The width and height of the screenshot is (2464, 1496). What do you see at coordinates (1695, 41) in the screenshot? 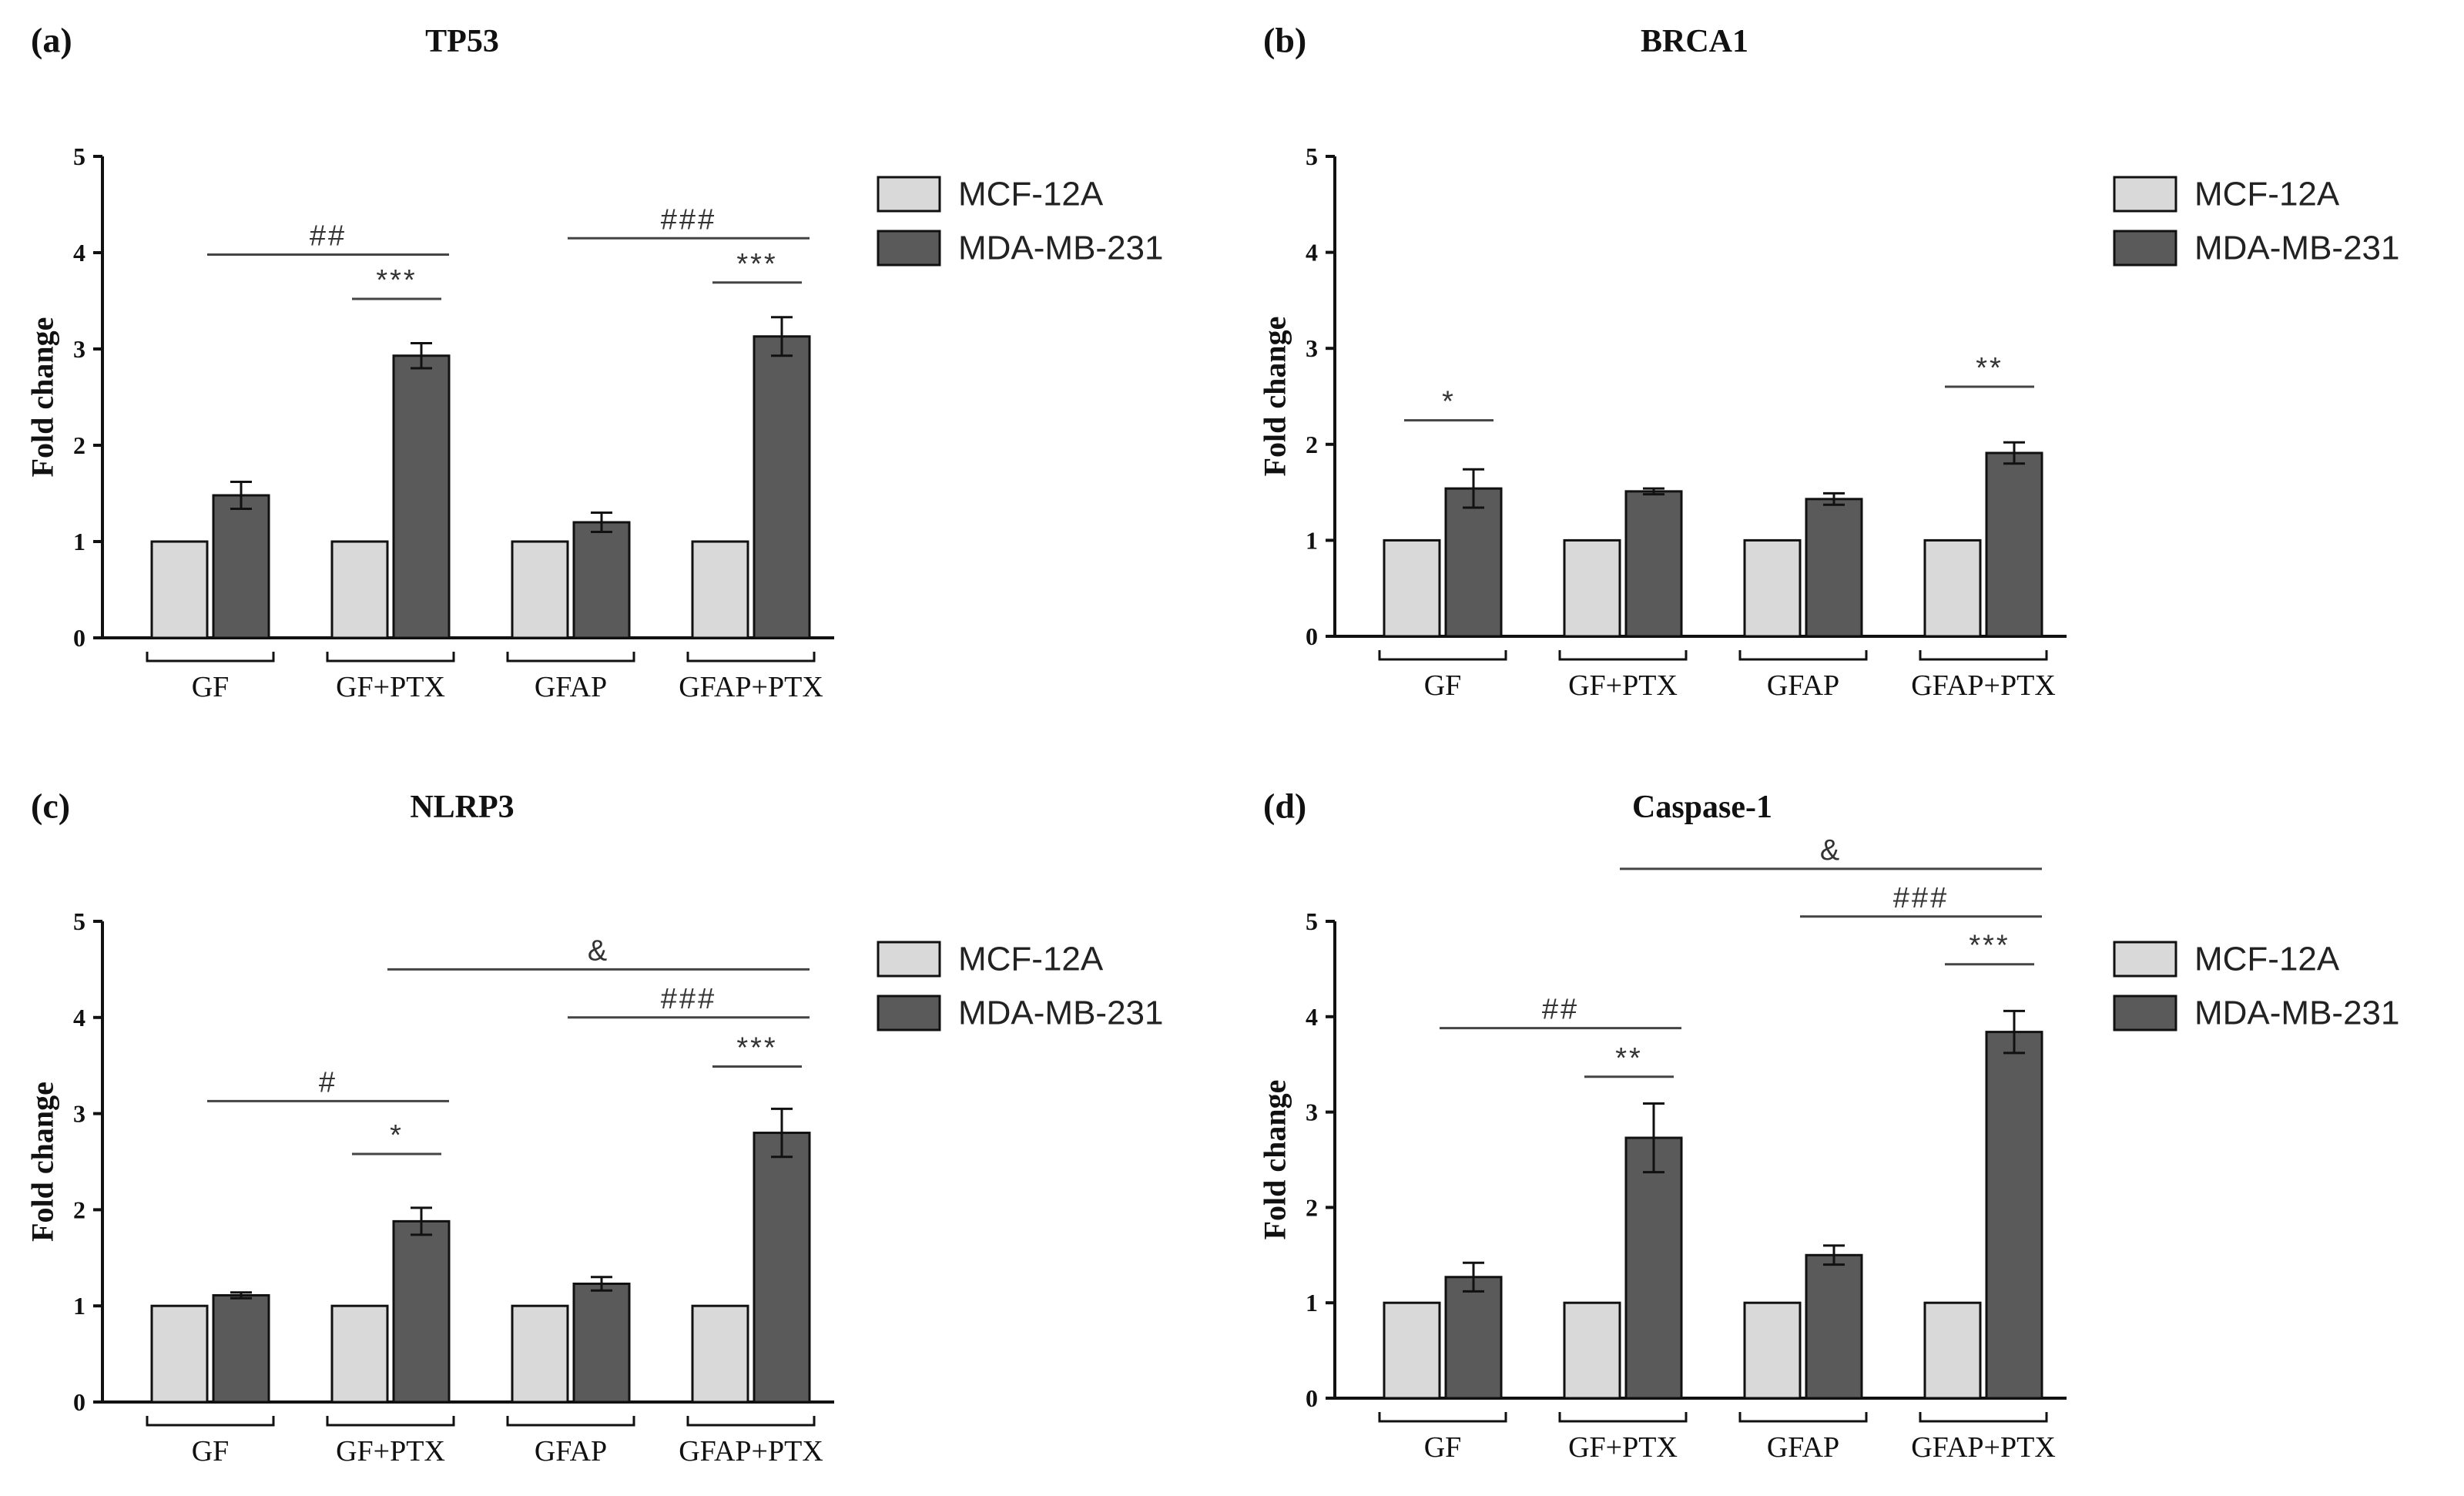
I see `chart-title: BRCA1` at bounding box center [1695, 41].